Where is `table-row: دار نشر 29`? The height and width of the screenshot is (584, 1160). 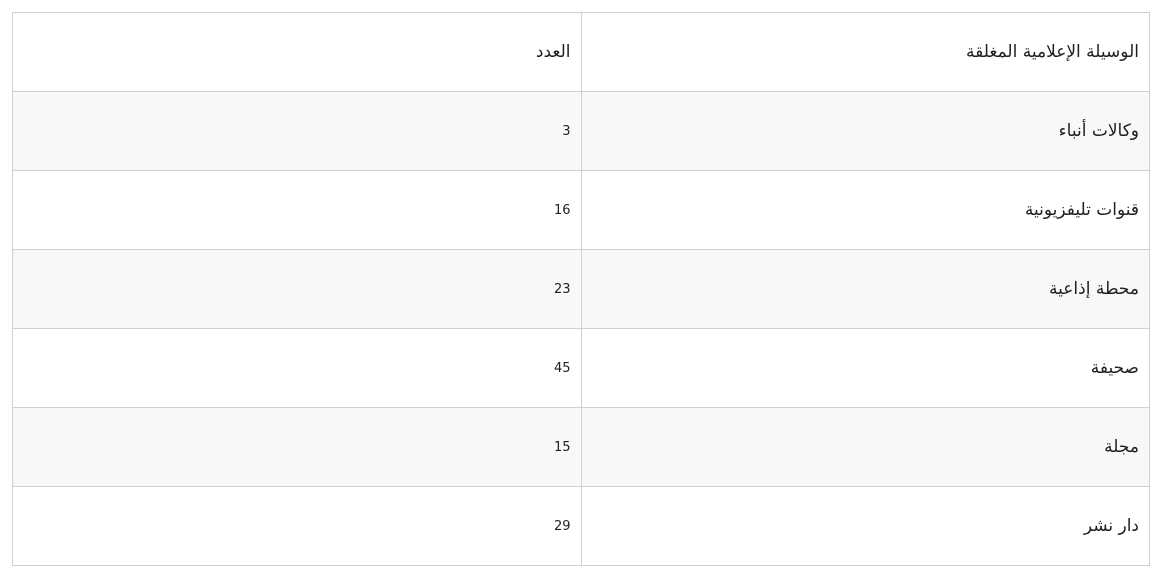
table-row: دار نشر 29 is located at coordinates (581, 526).